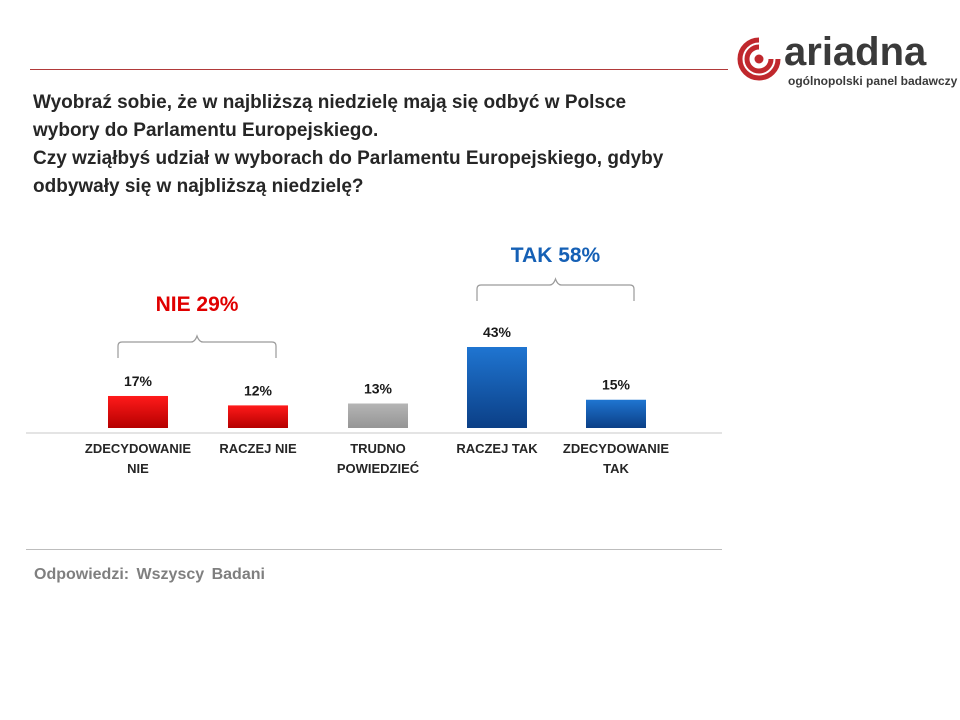 The width and height of the screenshot is (960, 720). Describe the element at coordinates (374, 549) in the screenshot. I see `footer-divider` at that location.